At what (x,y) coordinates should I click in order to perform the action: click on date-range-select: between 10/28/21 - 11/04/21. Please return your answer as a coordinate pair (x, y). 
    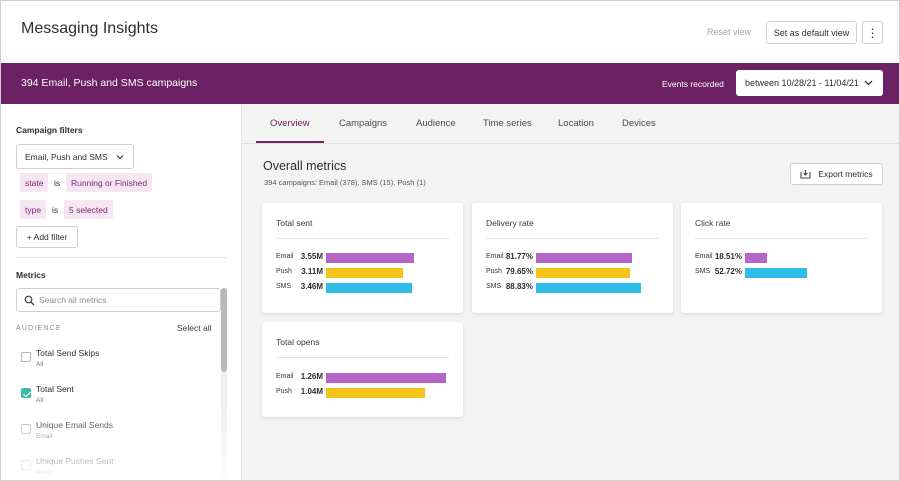
    Looking at the image, I should click on (809, 83).